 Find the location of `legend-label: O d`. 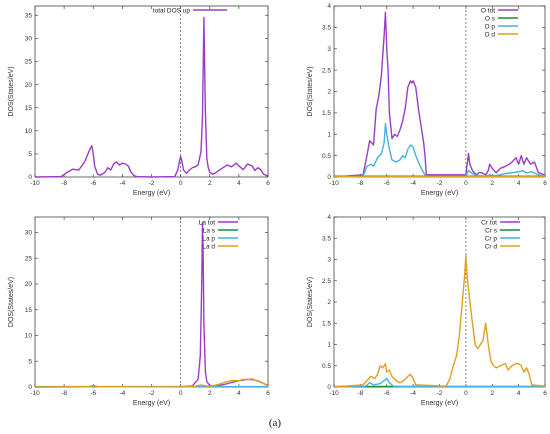

legend-label: O d is located at coordinates (490, 34).